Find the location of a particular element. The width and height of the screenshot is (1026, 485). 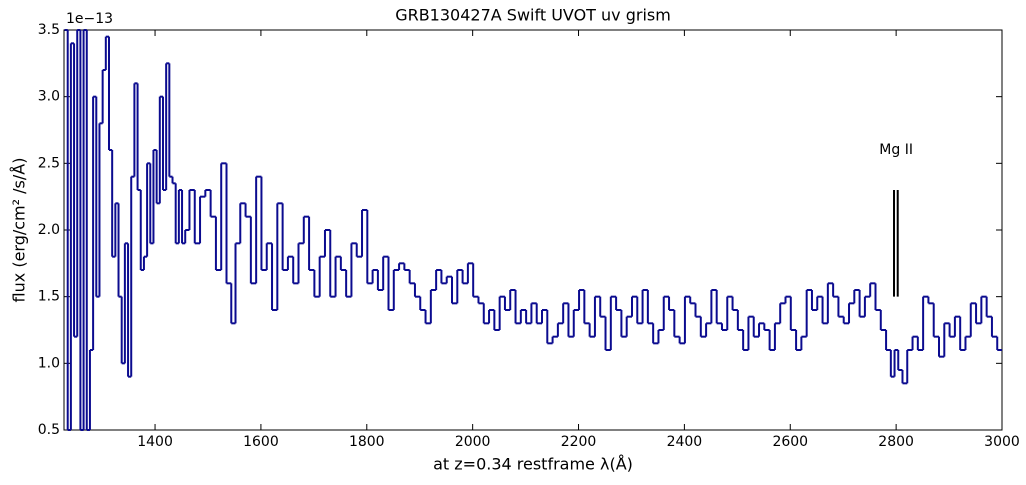

x-tick-label: 2400 is located at coordinates (685, 442).